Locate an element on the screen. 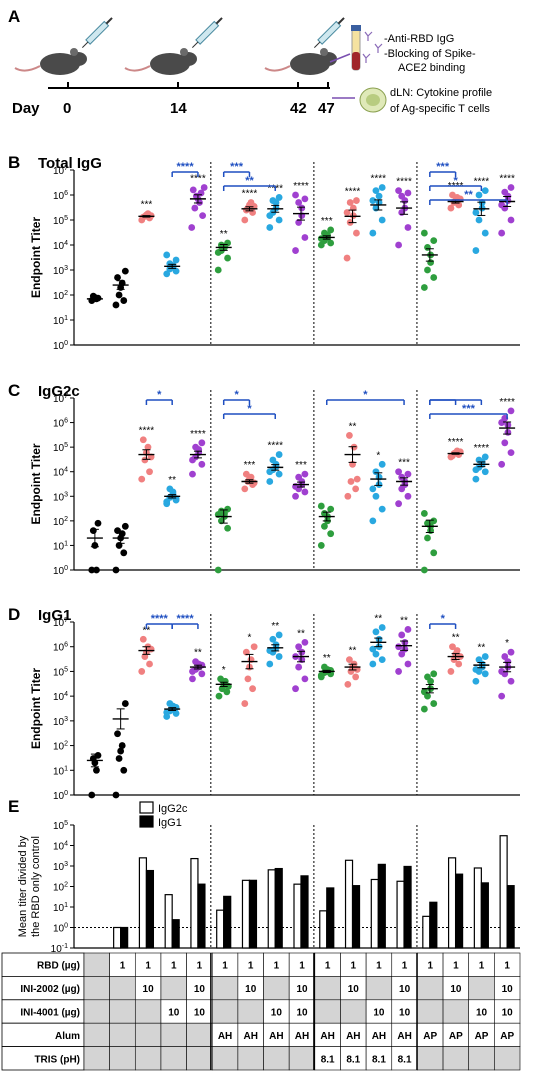 This screenshot has width=550, height=1075. group-3: **** is located at coordinates (146, 454).